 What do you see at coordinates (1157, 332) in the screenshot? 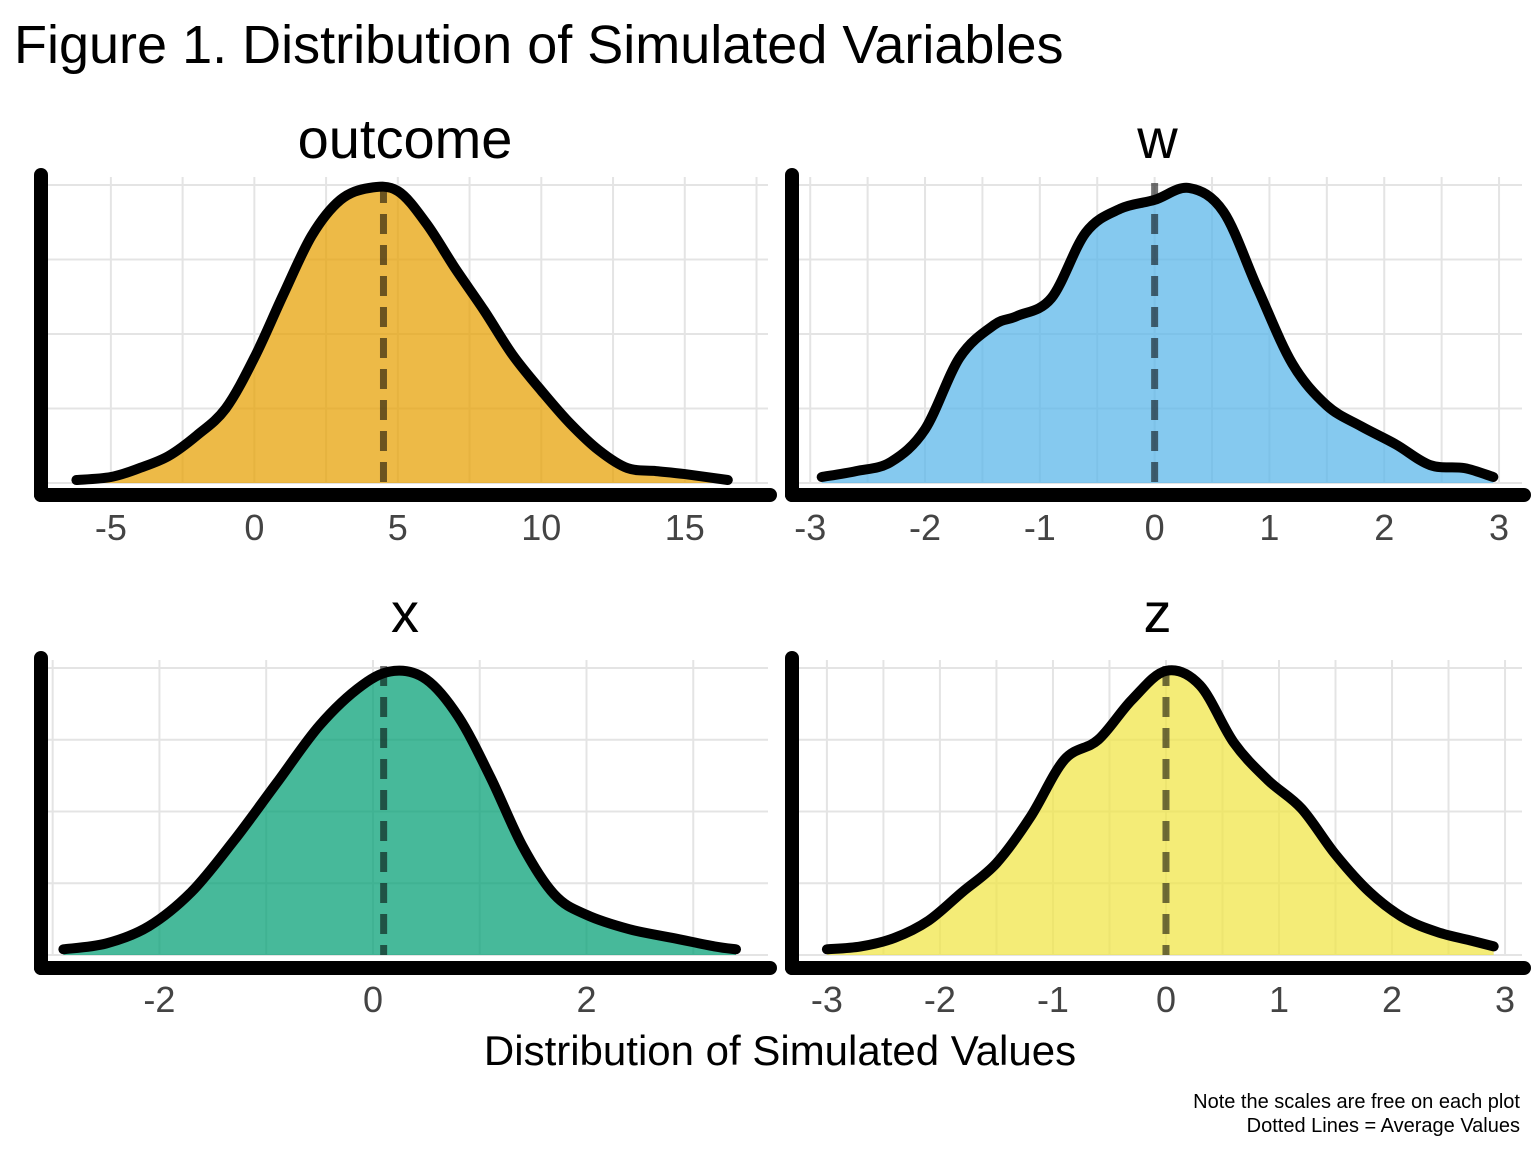
I see `density-curve-w` at bounding box center [1157, 332].